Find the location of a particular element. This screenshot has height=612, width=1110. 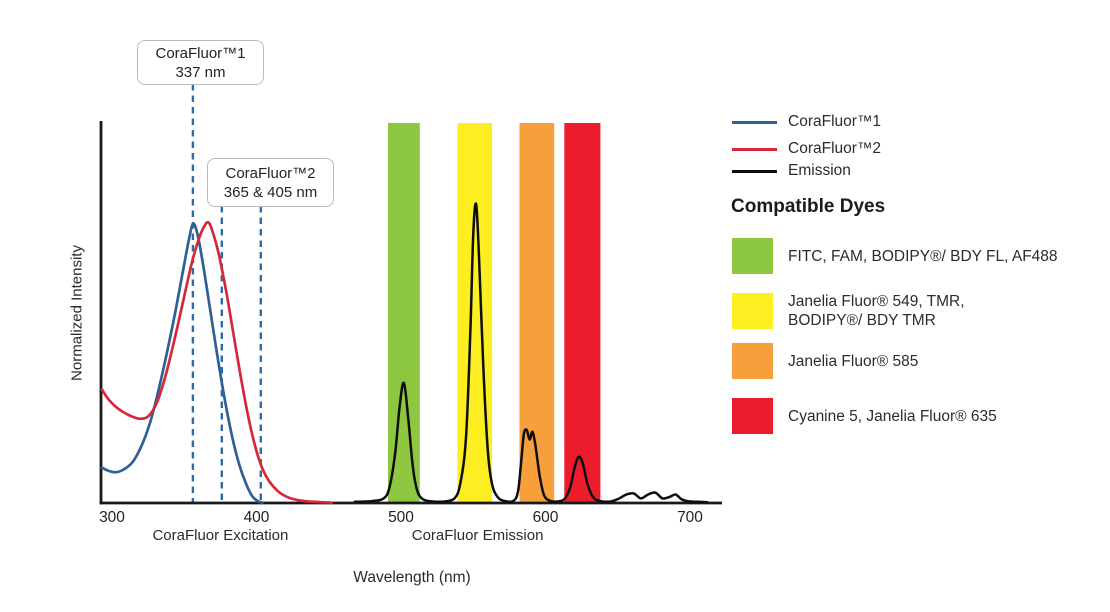

cf1-excitation-curve is located at coordinates (182, 363).